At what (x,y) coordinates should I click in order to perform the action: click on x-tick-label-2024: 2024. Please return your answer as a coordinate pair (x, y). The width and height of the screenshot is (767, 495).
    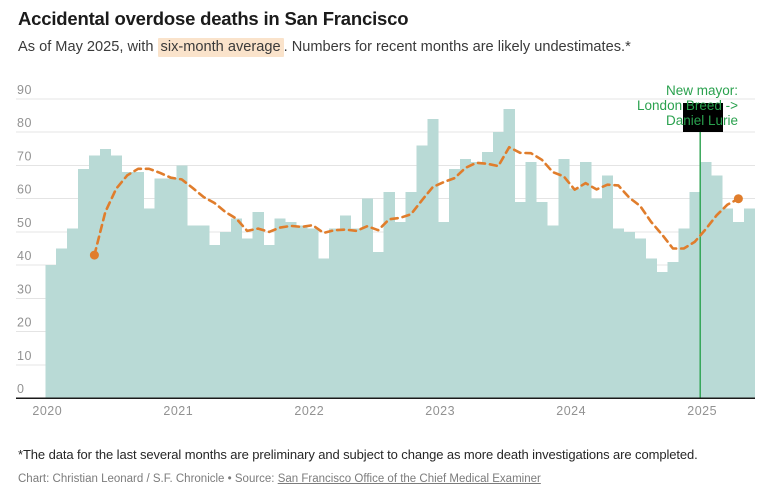
    Looking at the image, I should click on (571, 411).